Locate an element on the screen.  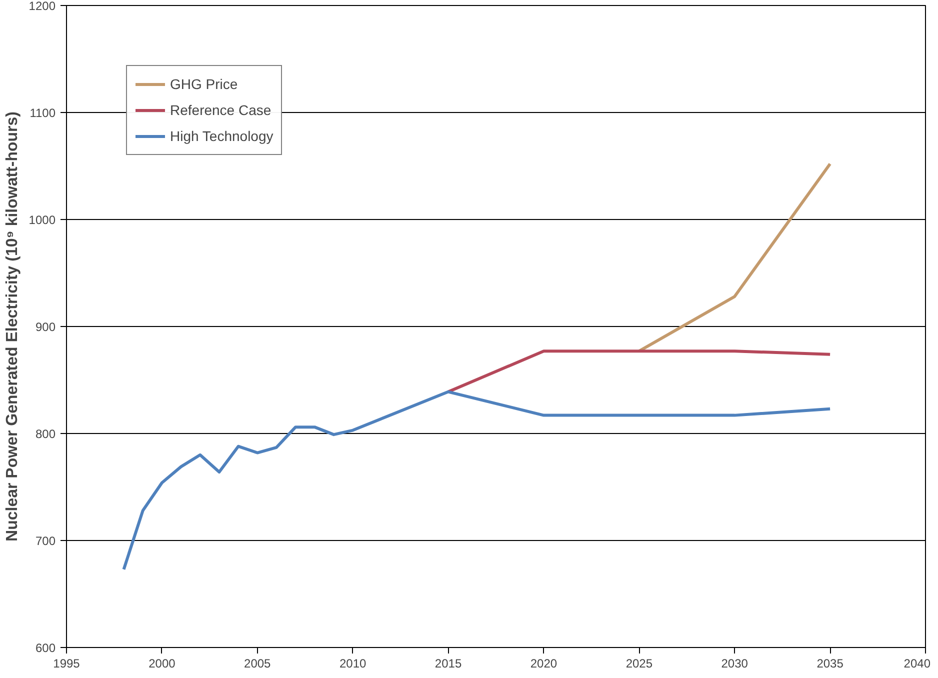
x-tick-label: 2005 is located at coordinates (258, 663).